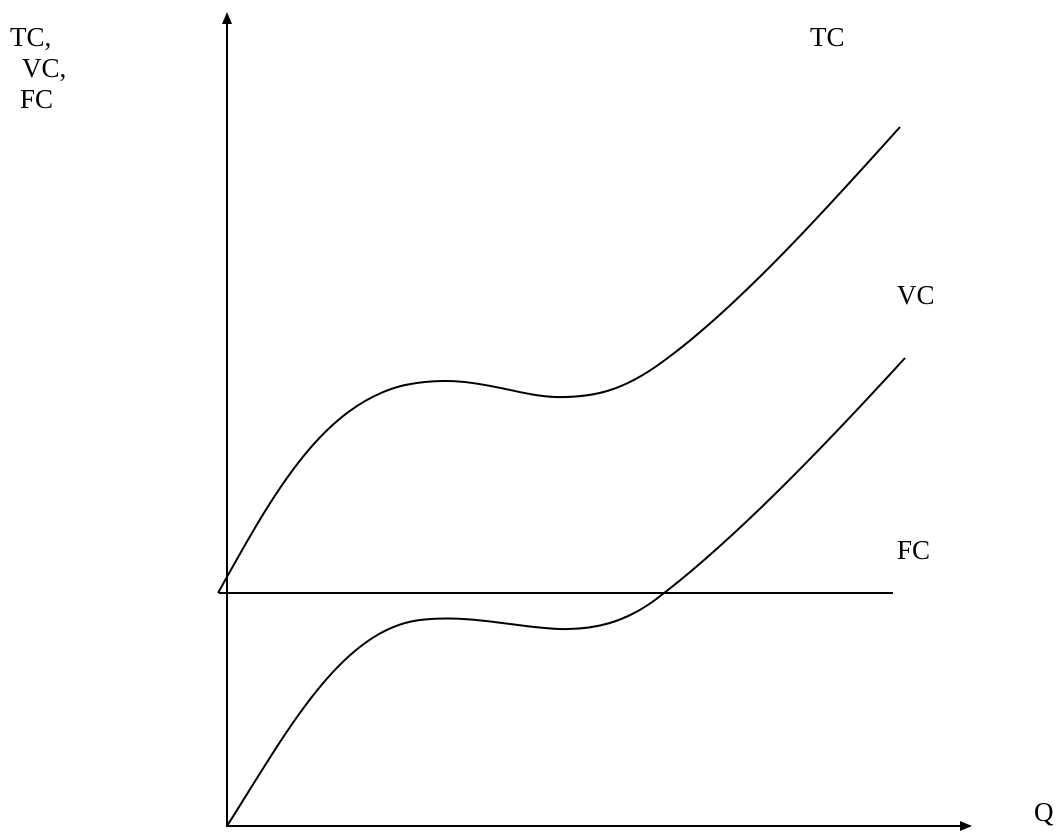 The image size is (1057, 834). I want to click on y-axis-label-line: FC, so click(37, 99).